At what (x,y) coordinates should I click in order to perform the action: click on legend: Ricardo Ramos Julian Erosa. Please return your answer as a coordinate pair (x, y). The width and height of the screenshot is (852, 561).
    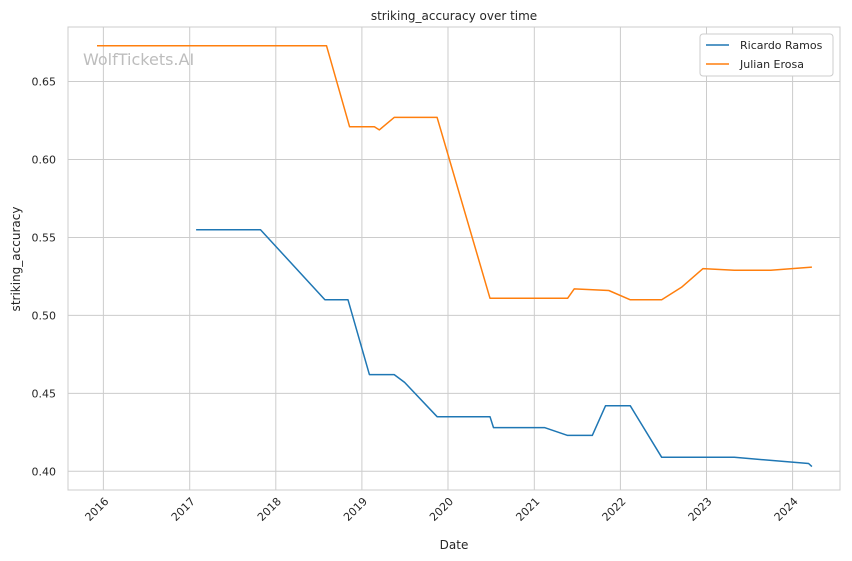
    Looking at the image, I should click on (766, 55).